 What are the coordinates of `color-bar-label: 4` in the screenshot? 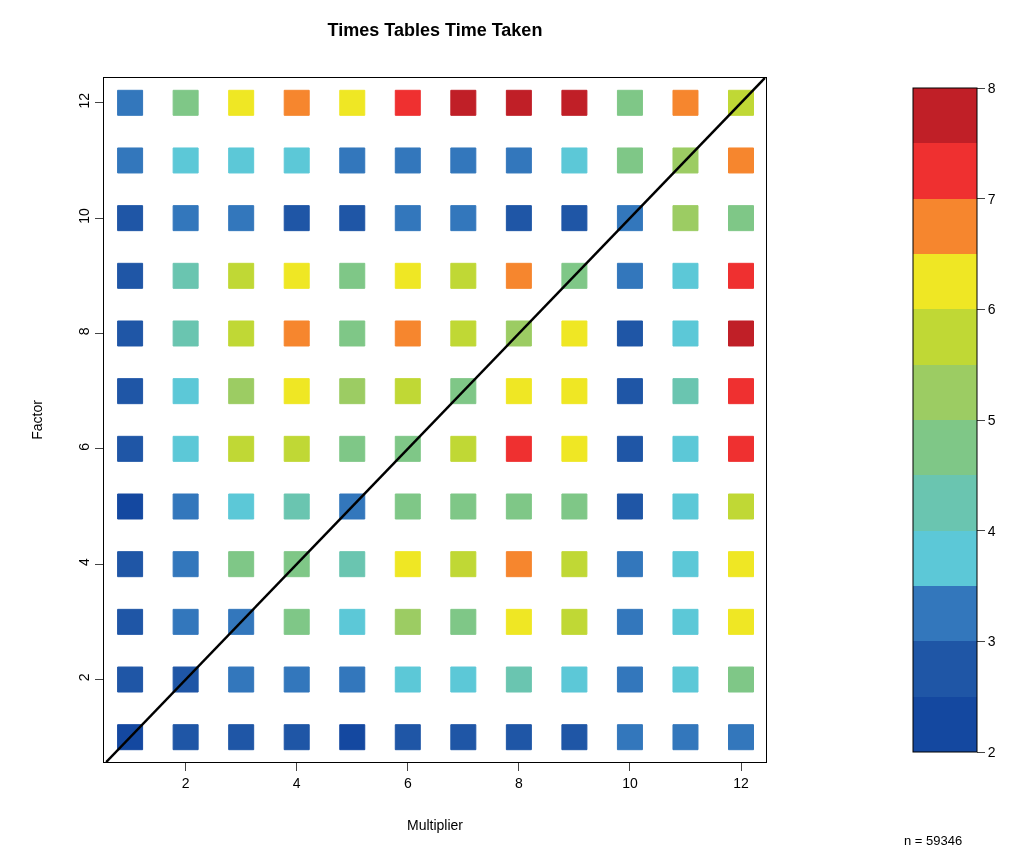 It's located at (991, 530).